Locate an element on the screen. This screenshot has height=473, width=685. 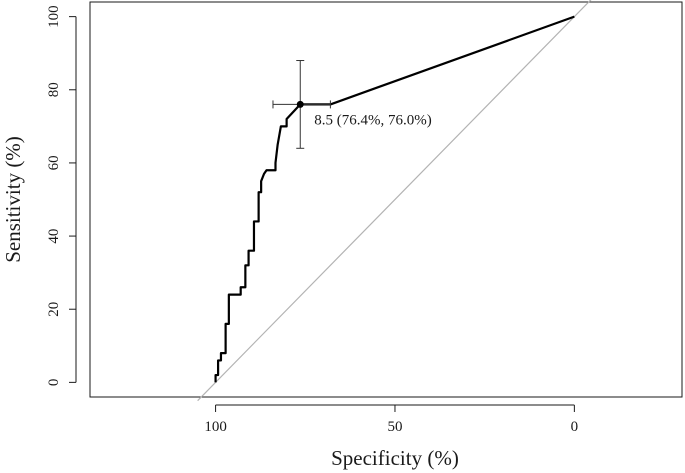
y-tick-label-40: 40 is located at coordinates (54, 236).